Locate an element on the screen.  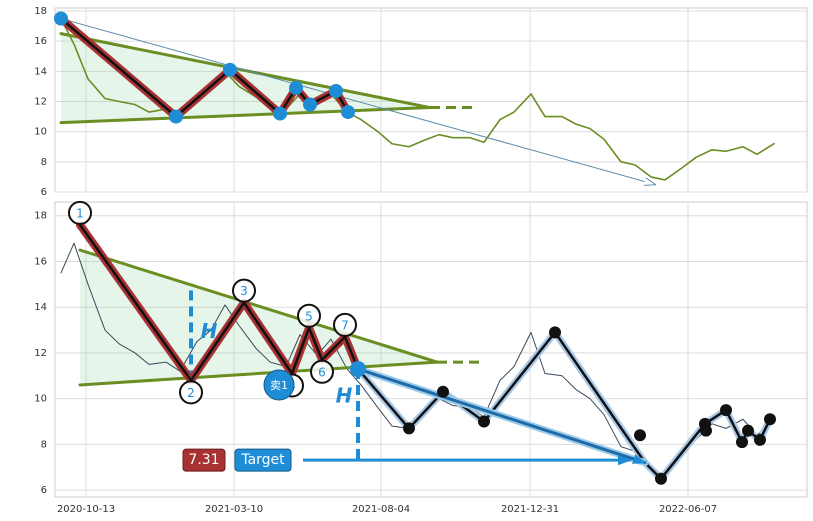
target-value-box is located at coordinates (204, 460).